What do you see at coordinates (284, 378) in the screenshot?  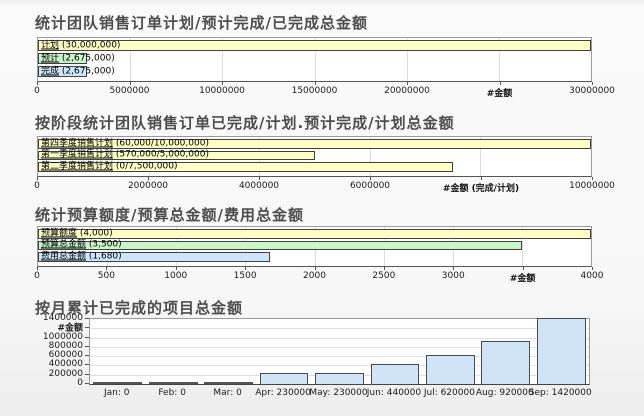 I see `bar-apr` at bounding box center [284, 378].